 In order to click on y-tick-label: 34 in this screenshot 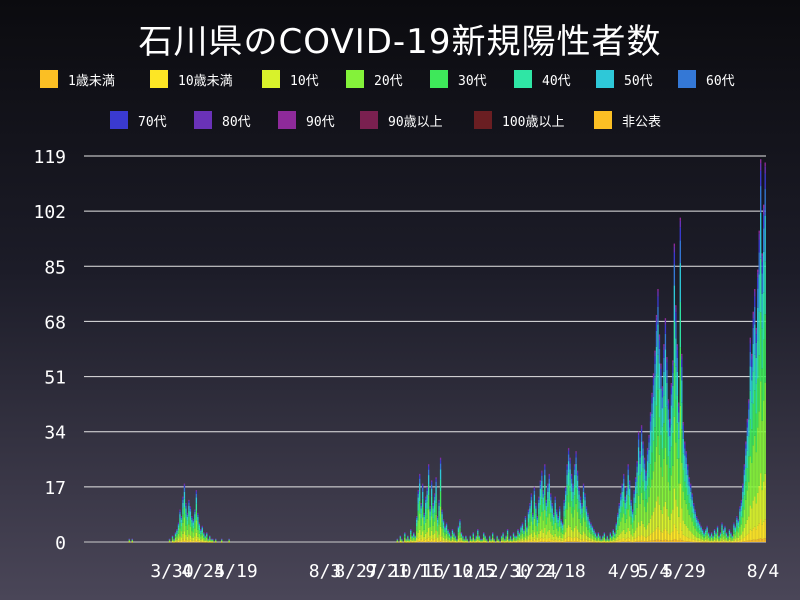, I will do `click(55, 433)`.